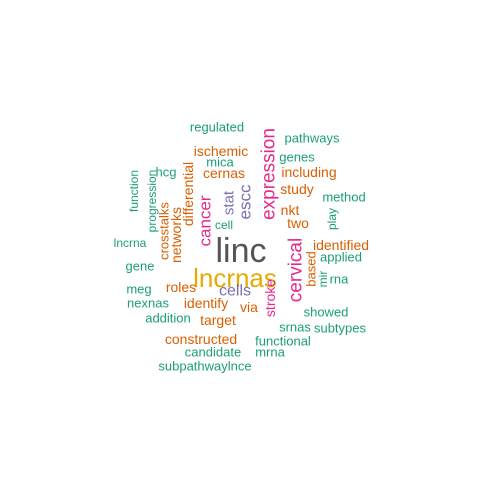 The image size is (480, 480). Describe the element at coordinates (308, 172) in the screenshot. I see `word-including: including` at that location.